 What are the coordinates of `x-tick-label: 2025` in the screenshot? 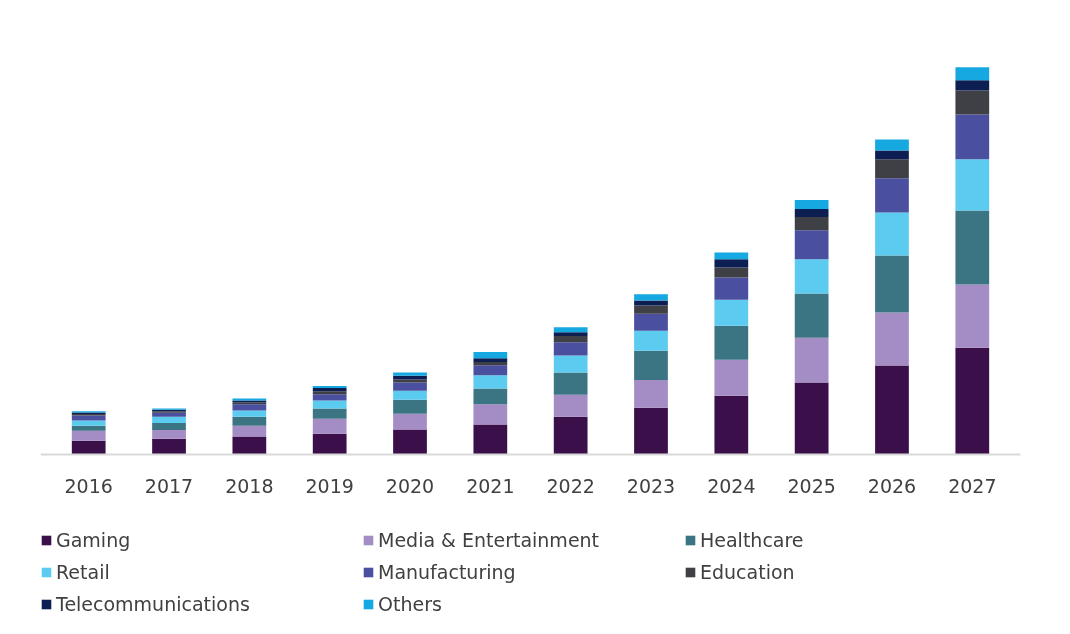 It's located at (811, 485).